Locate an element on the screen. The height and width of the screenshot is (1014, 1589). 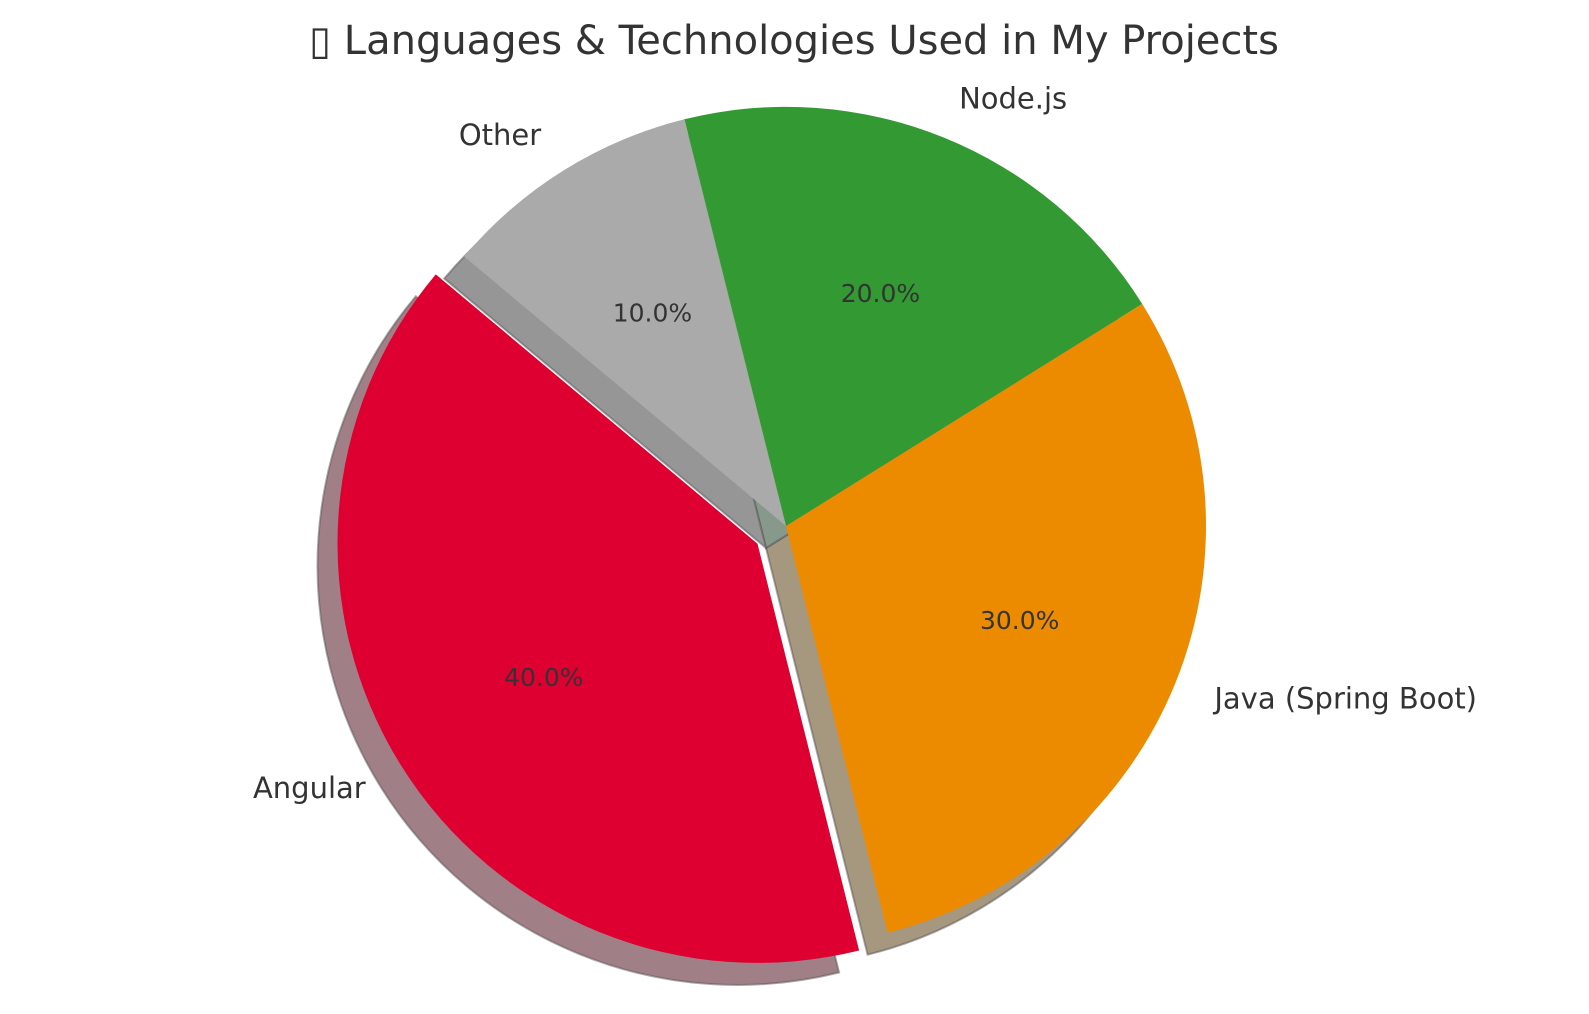
pct-angular: 40.0% is located at coordinates (543, 677).